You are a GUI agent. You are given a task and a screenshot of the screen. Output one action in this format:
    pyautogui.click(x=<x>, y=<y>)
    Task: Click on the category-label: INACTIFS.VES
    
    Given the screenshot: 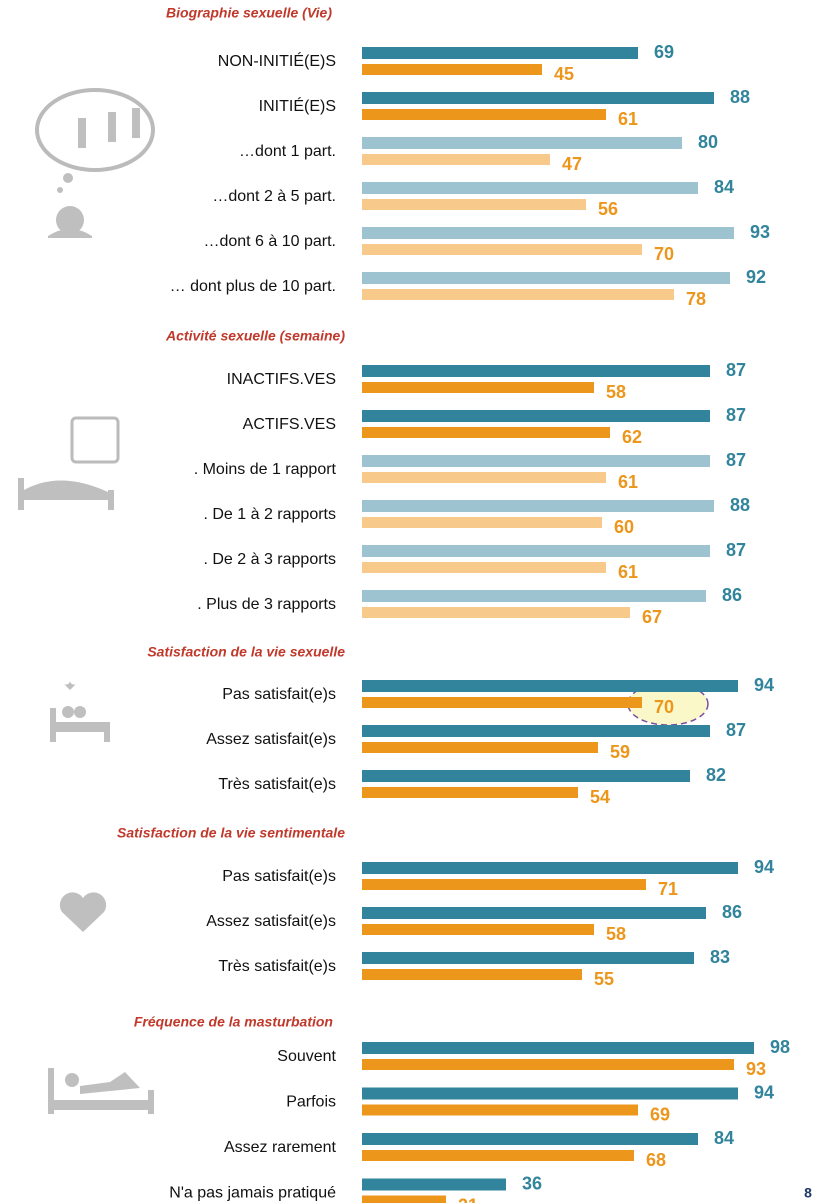 What is the action you would take?
    pyautogui.click(x=281, y=379)
    